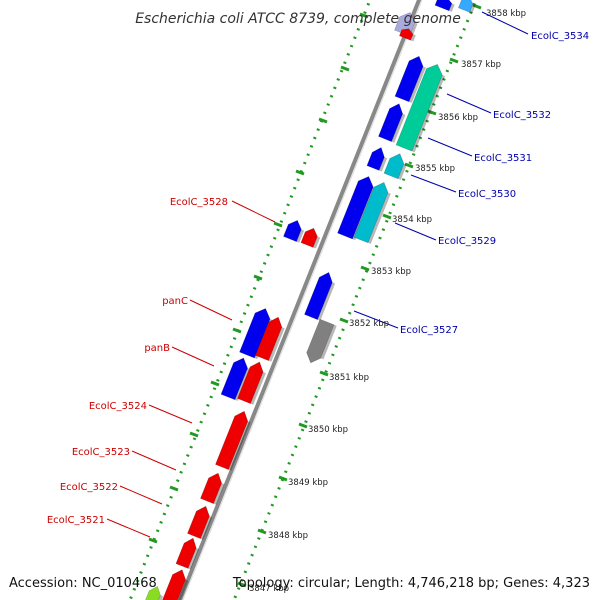 The height and width of the screenshot is (600, 600). Describe the element at coordinates (369, 324) in the screenshot. I see `tick-label: 3852 kbp` at that location.